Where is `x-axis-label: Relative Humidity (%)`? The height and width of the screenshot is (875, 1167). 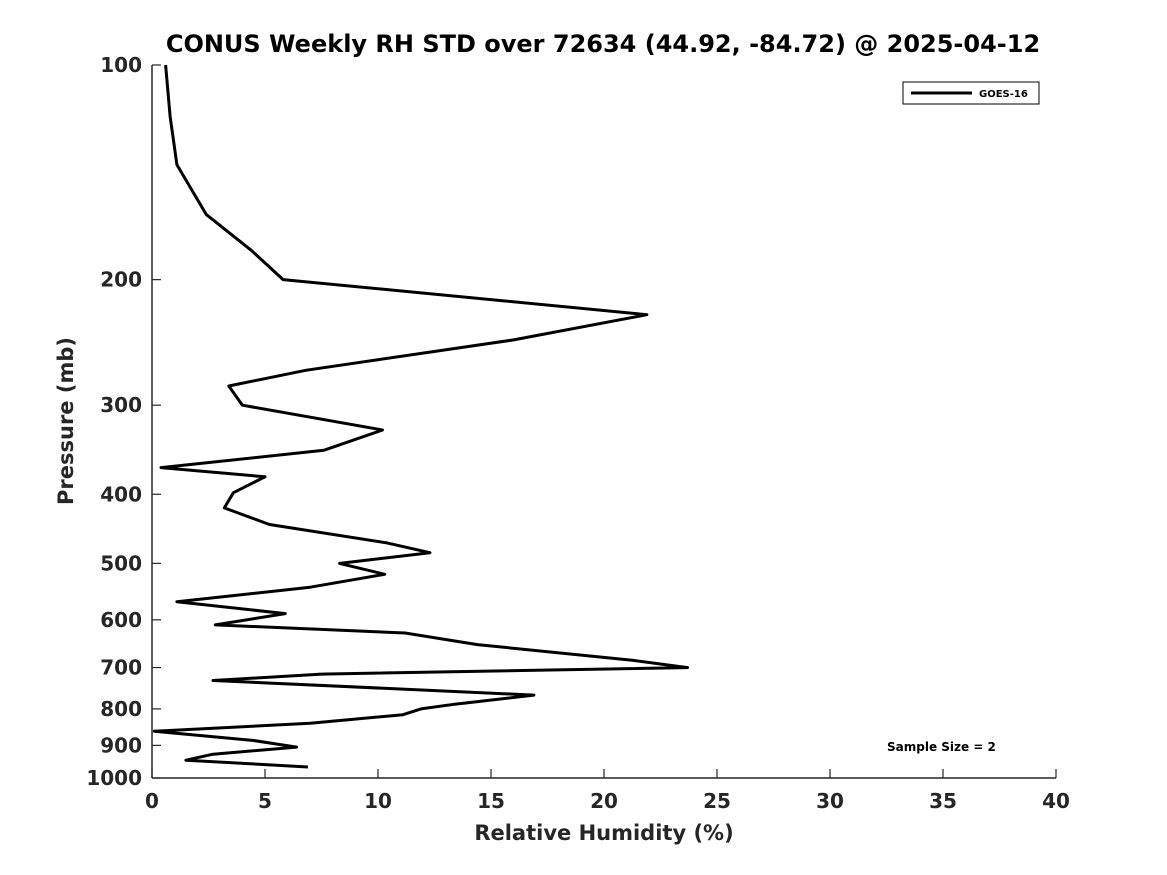
x-axis-label: Relative Humidity (%) is located at coordinates (603, 833).